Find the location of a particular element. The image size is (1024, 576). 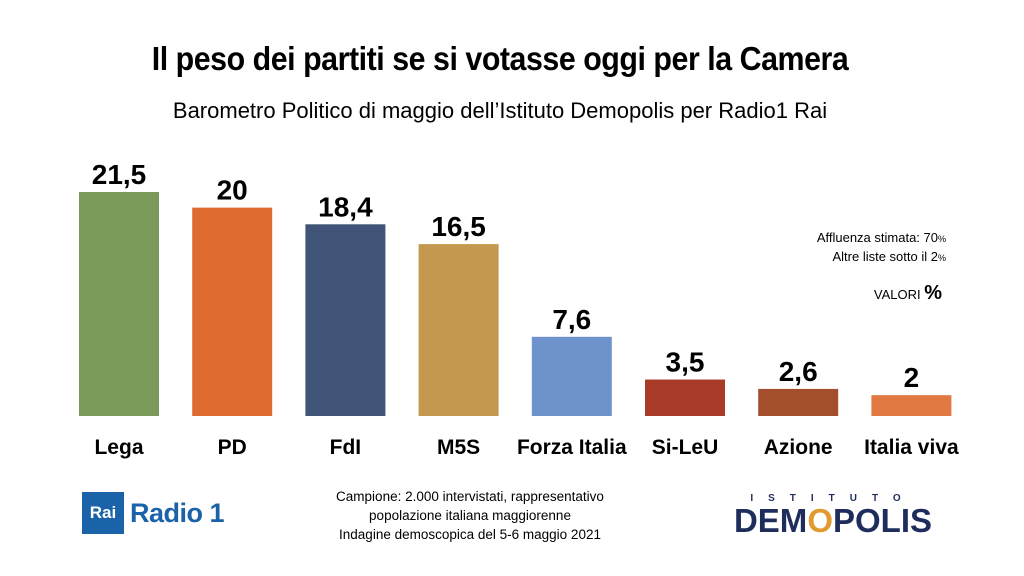

values-unit-note: VALORI % is located at coordinates (908, 293).